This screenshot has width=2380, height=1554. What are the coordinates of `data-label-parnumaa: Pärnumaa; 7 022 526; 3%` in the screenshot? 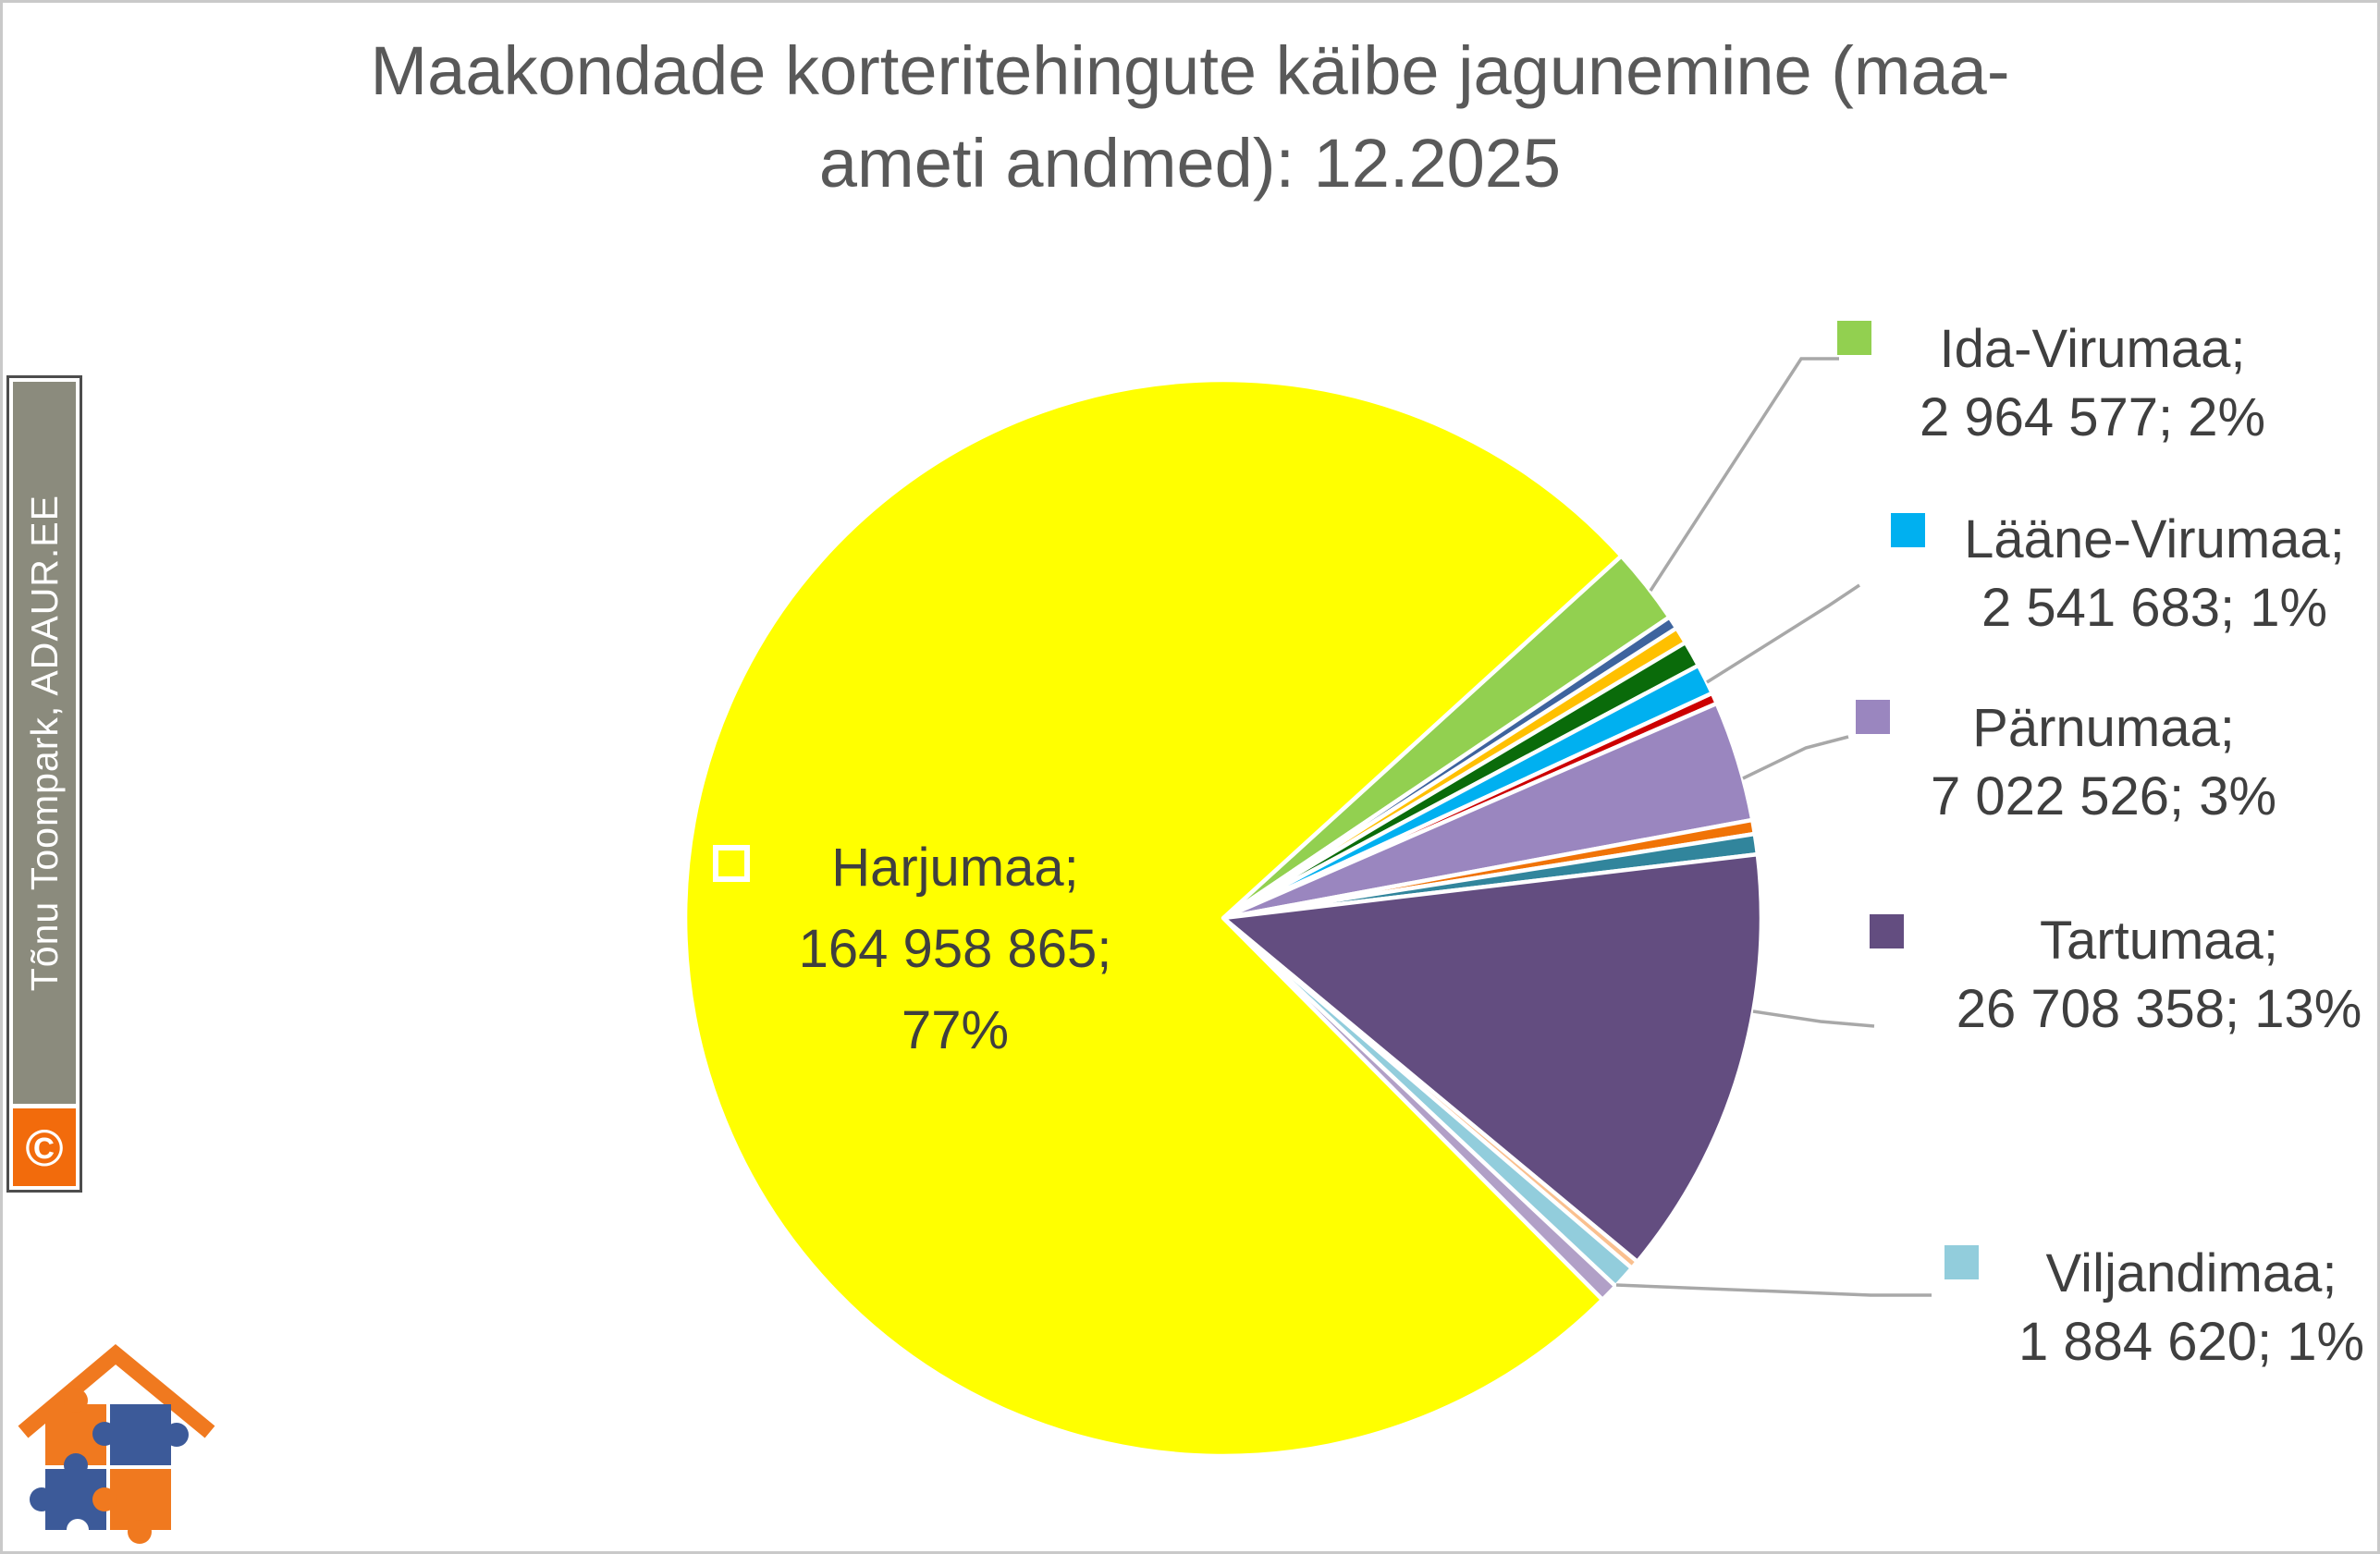 It's located at (2103, 762).